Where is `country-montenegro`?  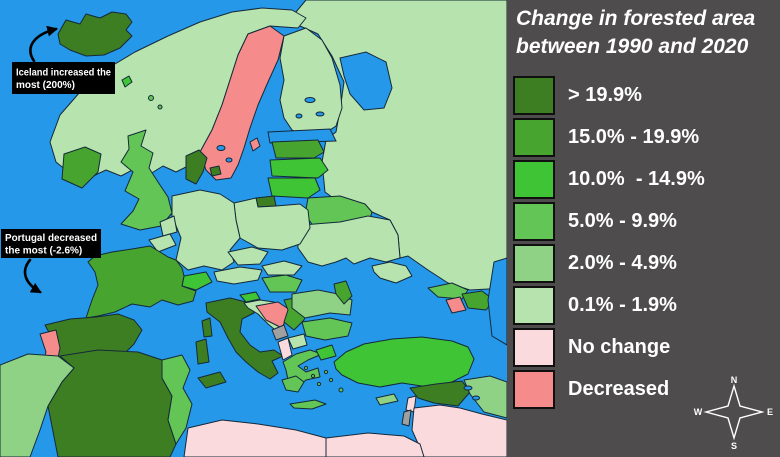 country-montenegro is located at coordinates (280, 332).